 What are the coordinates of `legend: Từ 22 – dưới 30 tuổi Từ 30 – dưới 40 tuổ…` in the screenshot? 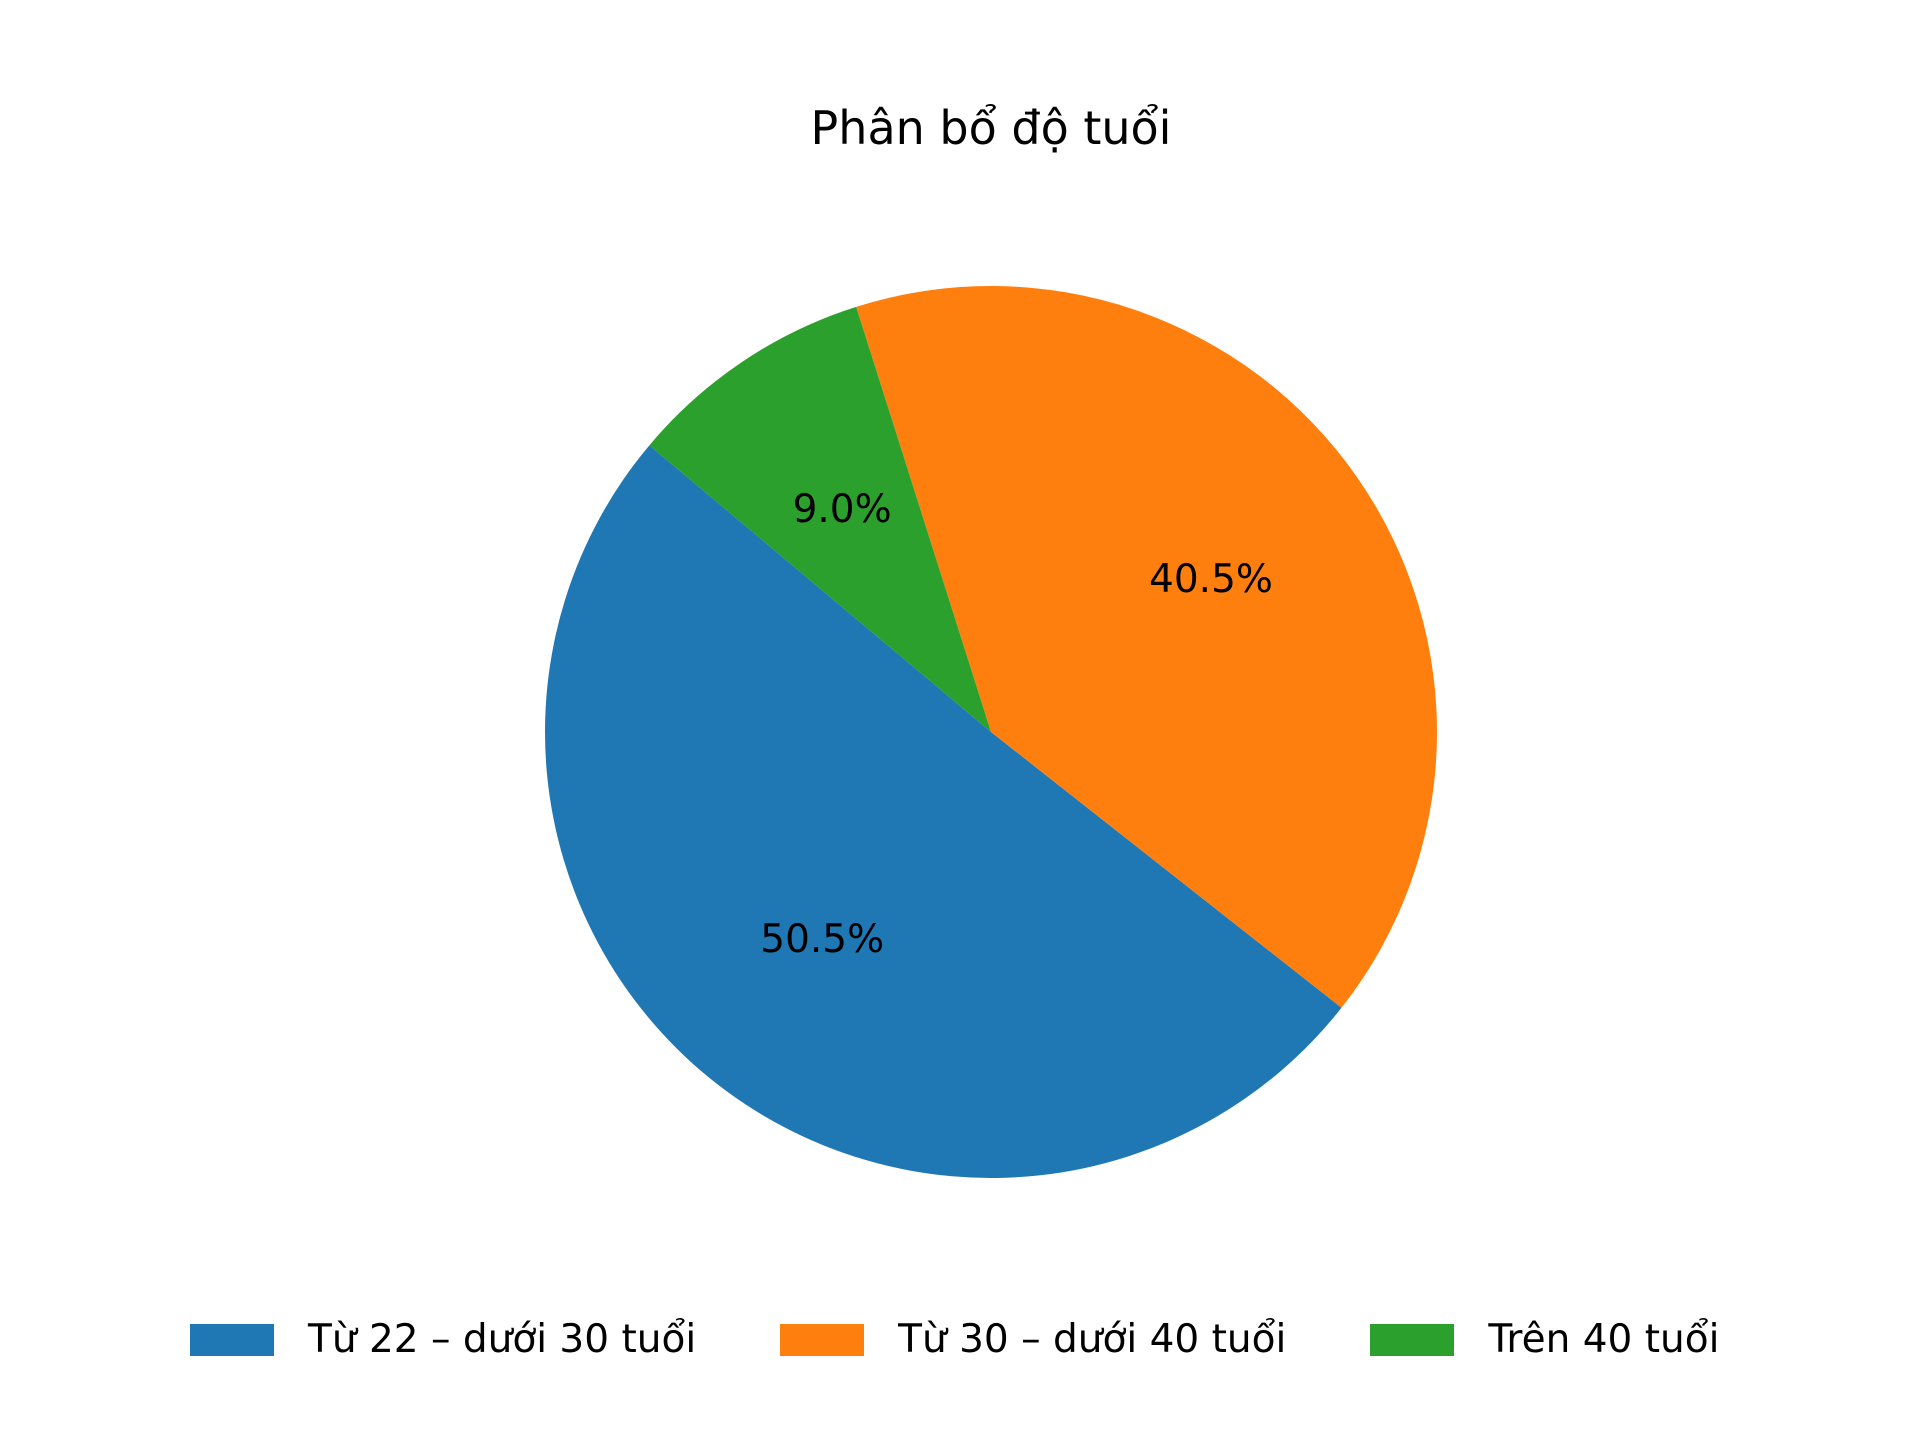 It's located at (954, 1340).